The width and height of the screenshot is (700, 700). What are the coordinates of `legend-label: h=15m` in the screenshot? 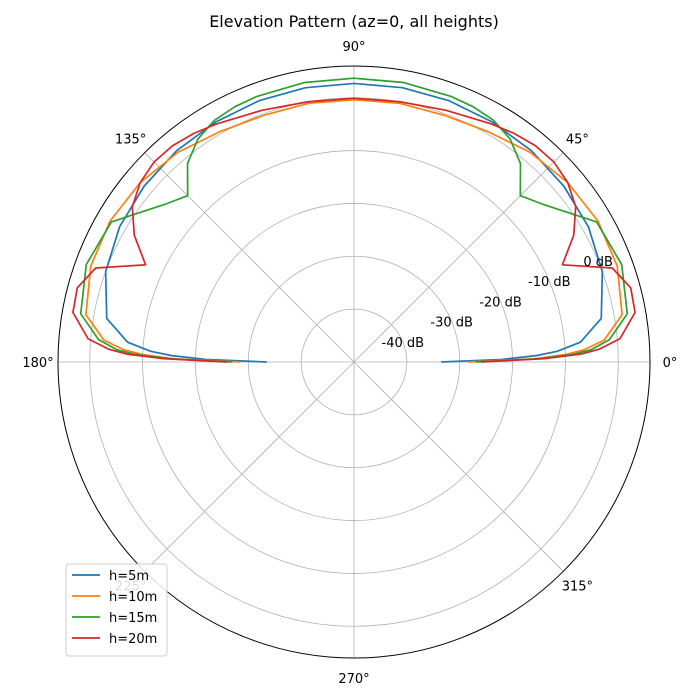 It's located at (133, 618).